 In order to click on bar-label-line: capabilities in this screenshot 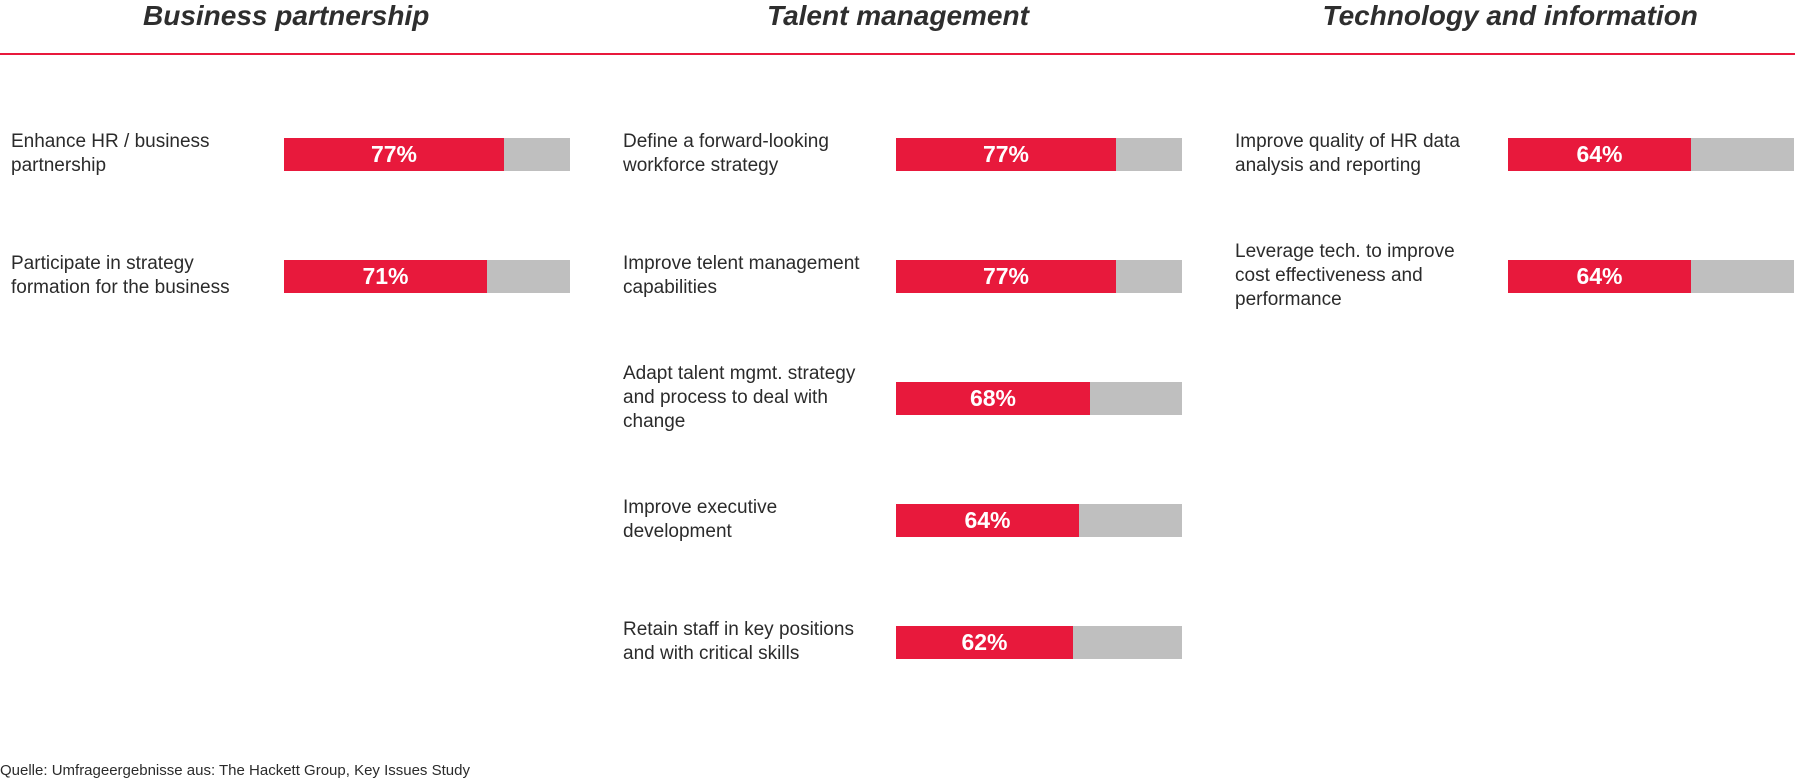, I will do `click(670, 287)`.